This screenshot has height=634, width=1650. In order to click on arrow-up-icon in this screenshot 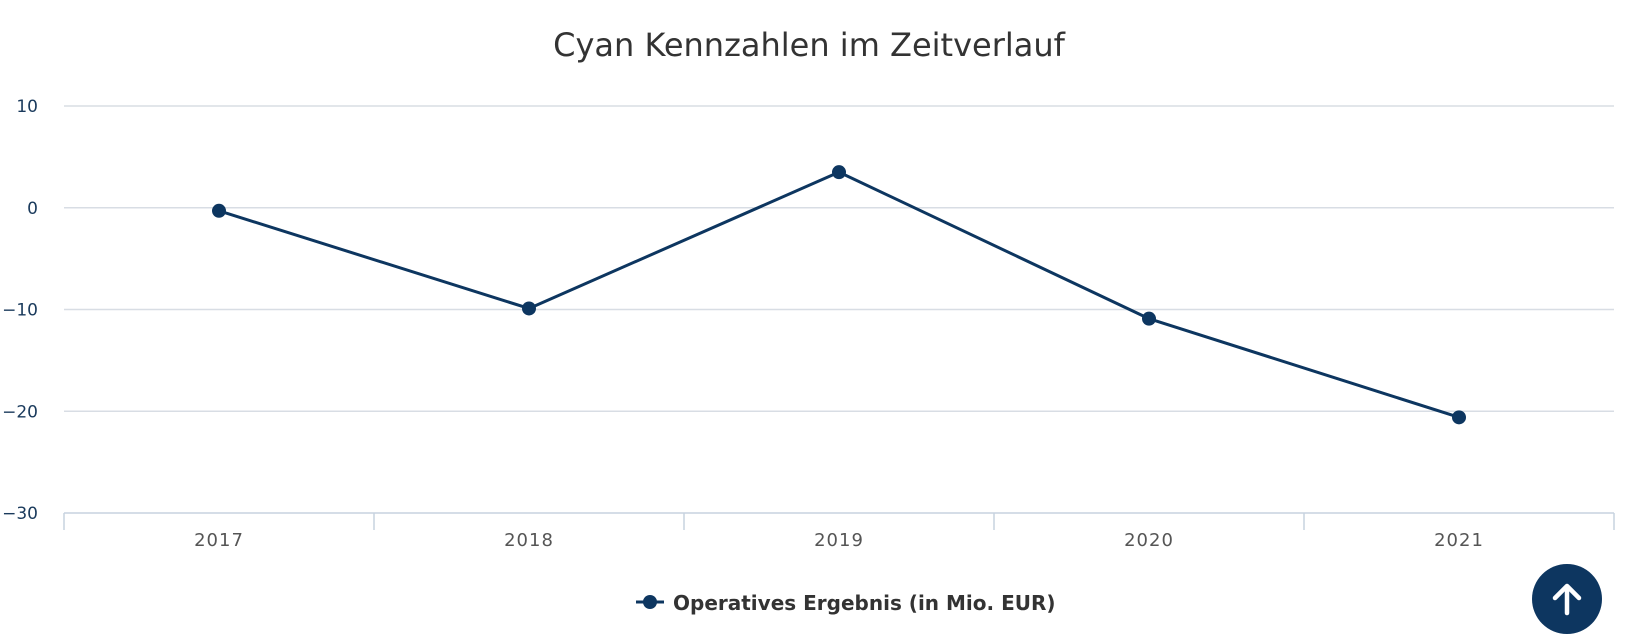, I will do `click(1567, 599)`.